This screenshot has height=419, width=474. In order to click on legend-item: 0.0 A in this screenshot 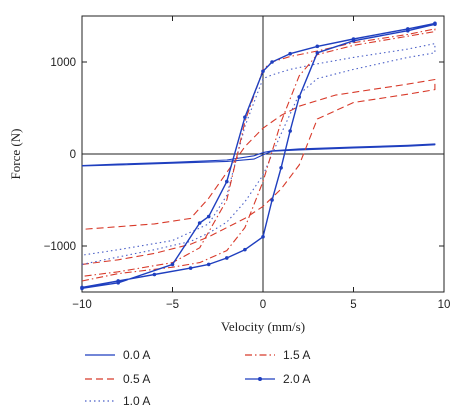, I will do `click(117, 355)`.